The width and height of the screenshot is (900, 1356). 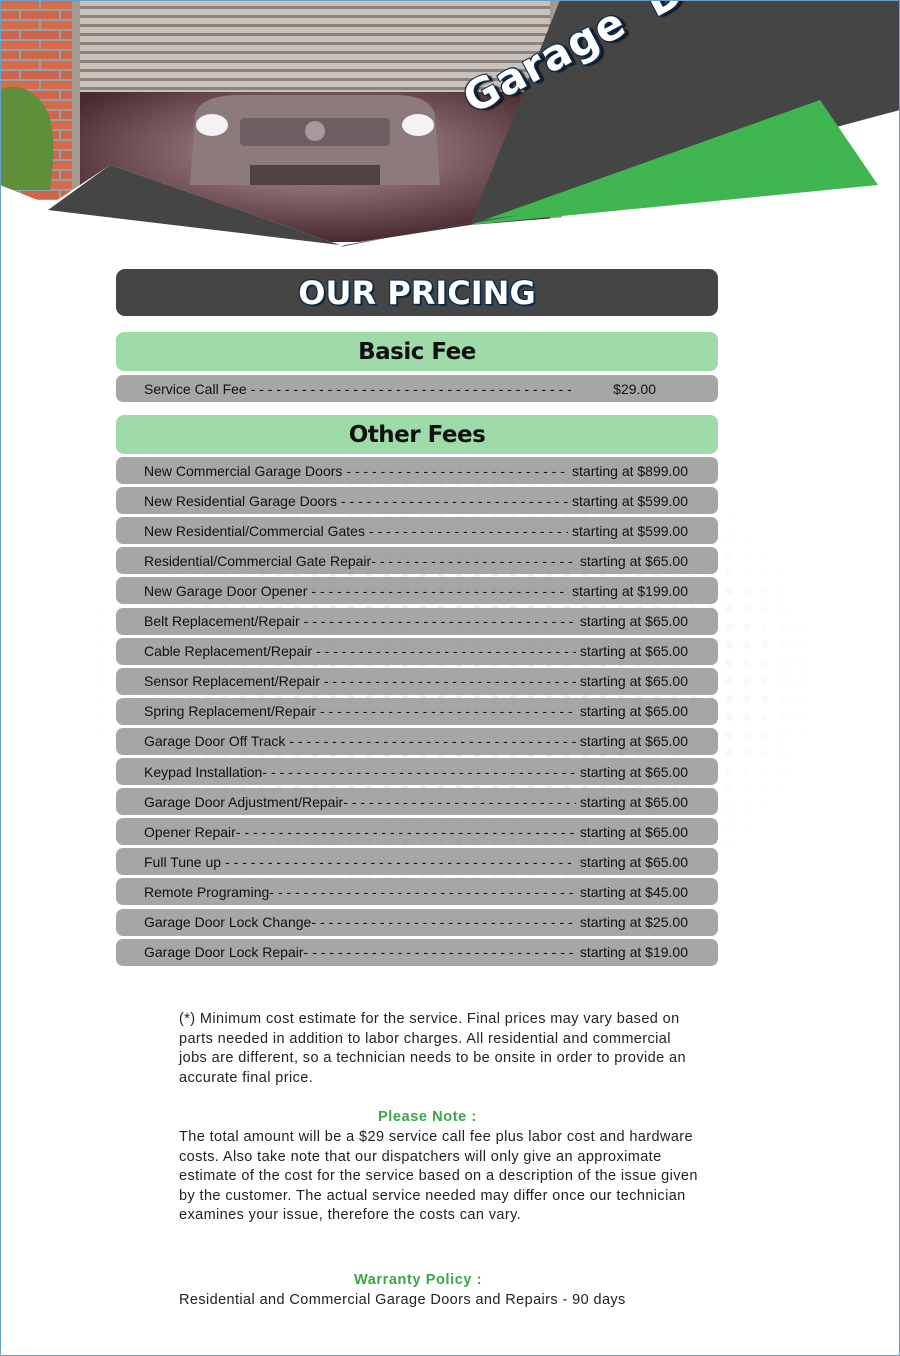 I want to click on price-row: Opener Repair-starting at $65.00, so click(x=417, y=832).